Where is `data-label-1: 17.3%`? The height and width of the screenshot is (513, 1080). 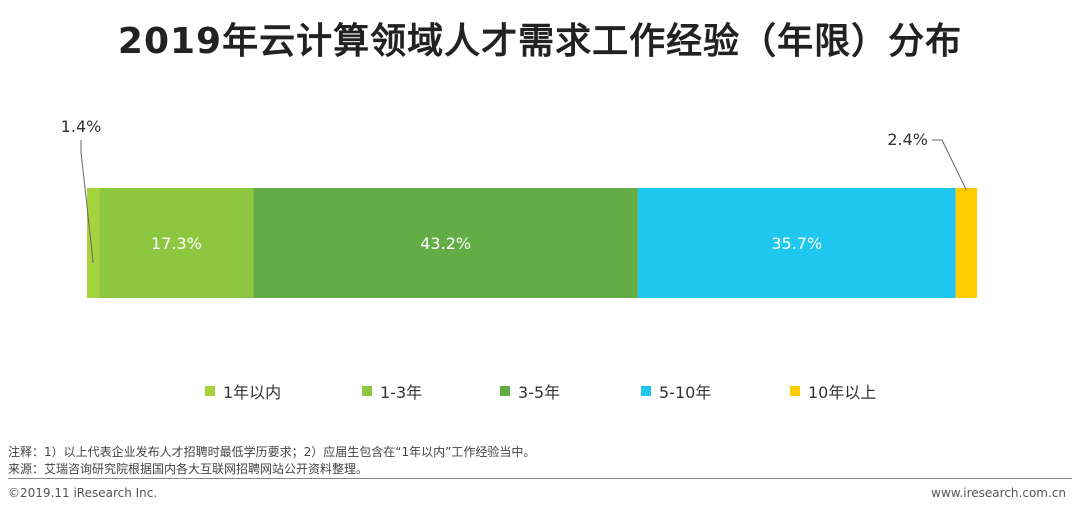
data-label-1: 17.3% is located at coordinates (176, 243).